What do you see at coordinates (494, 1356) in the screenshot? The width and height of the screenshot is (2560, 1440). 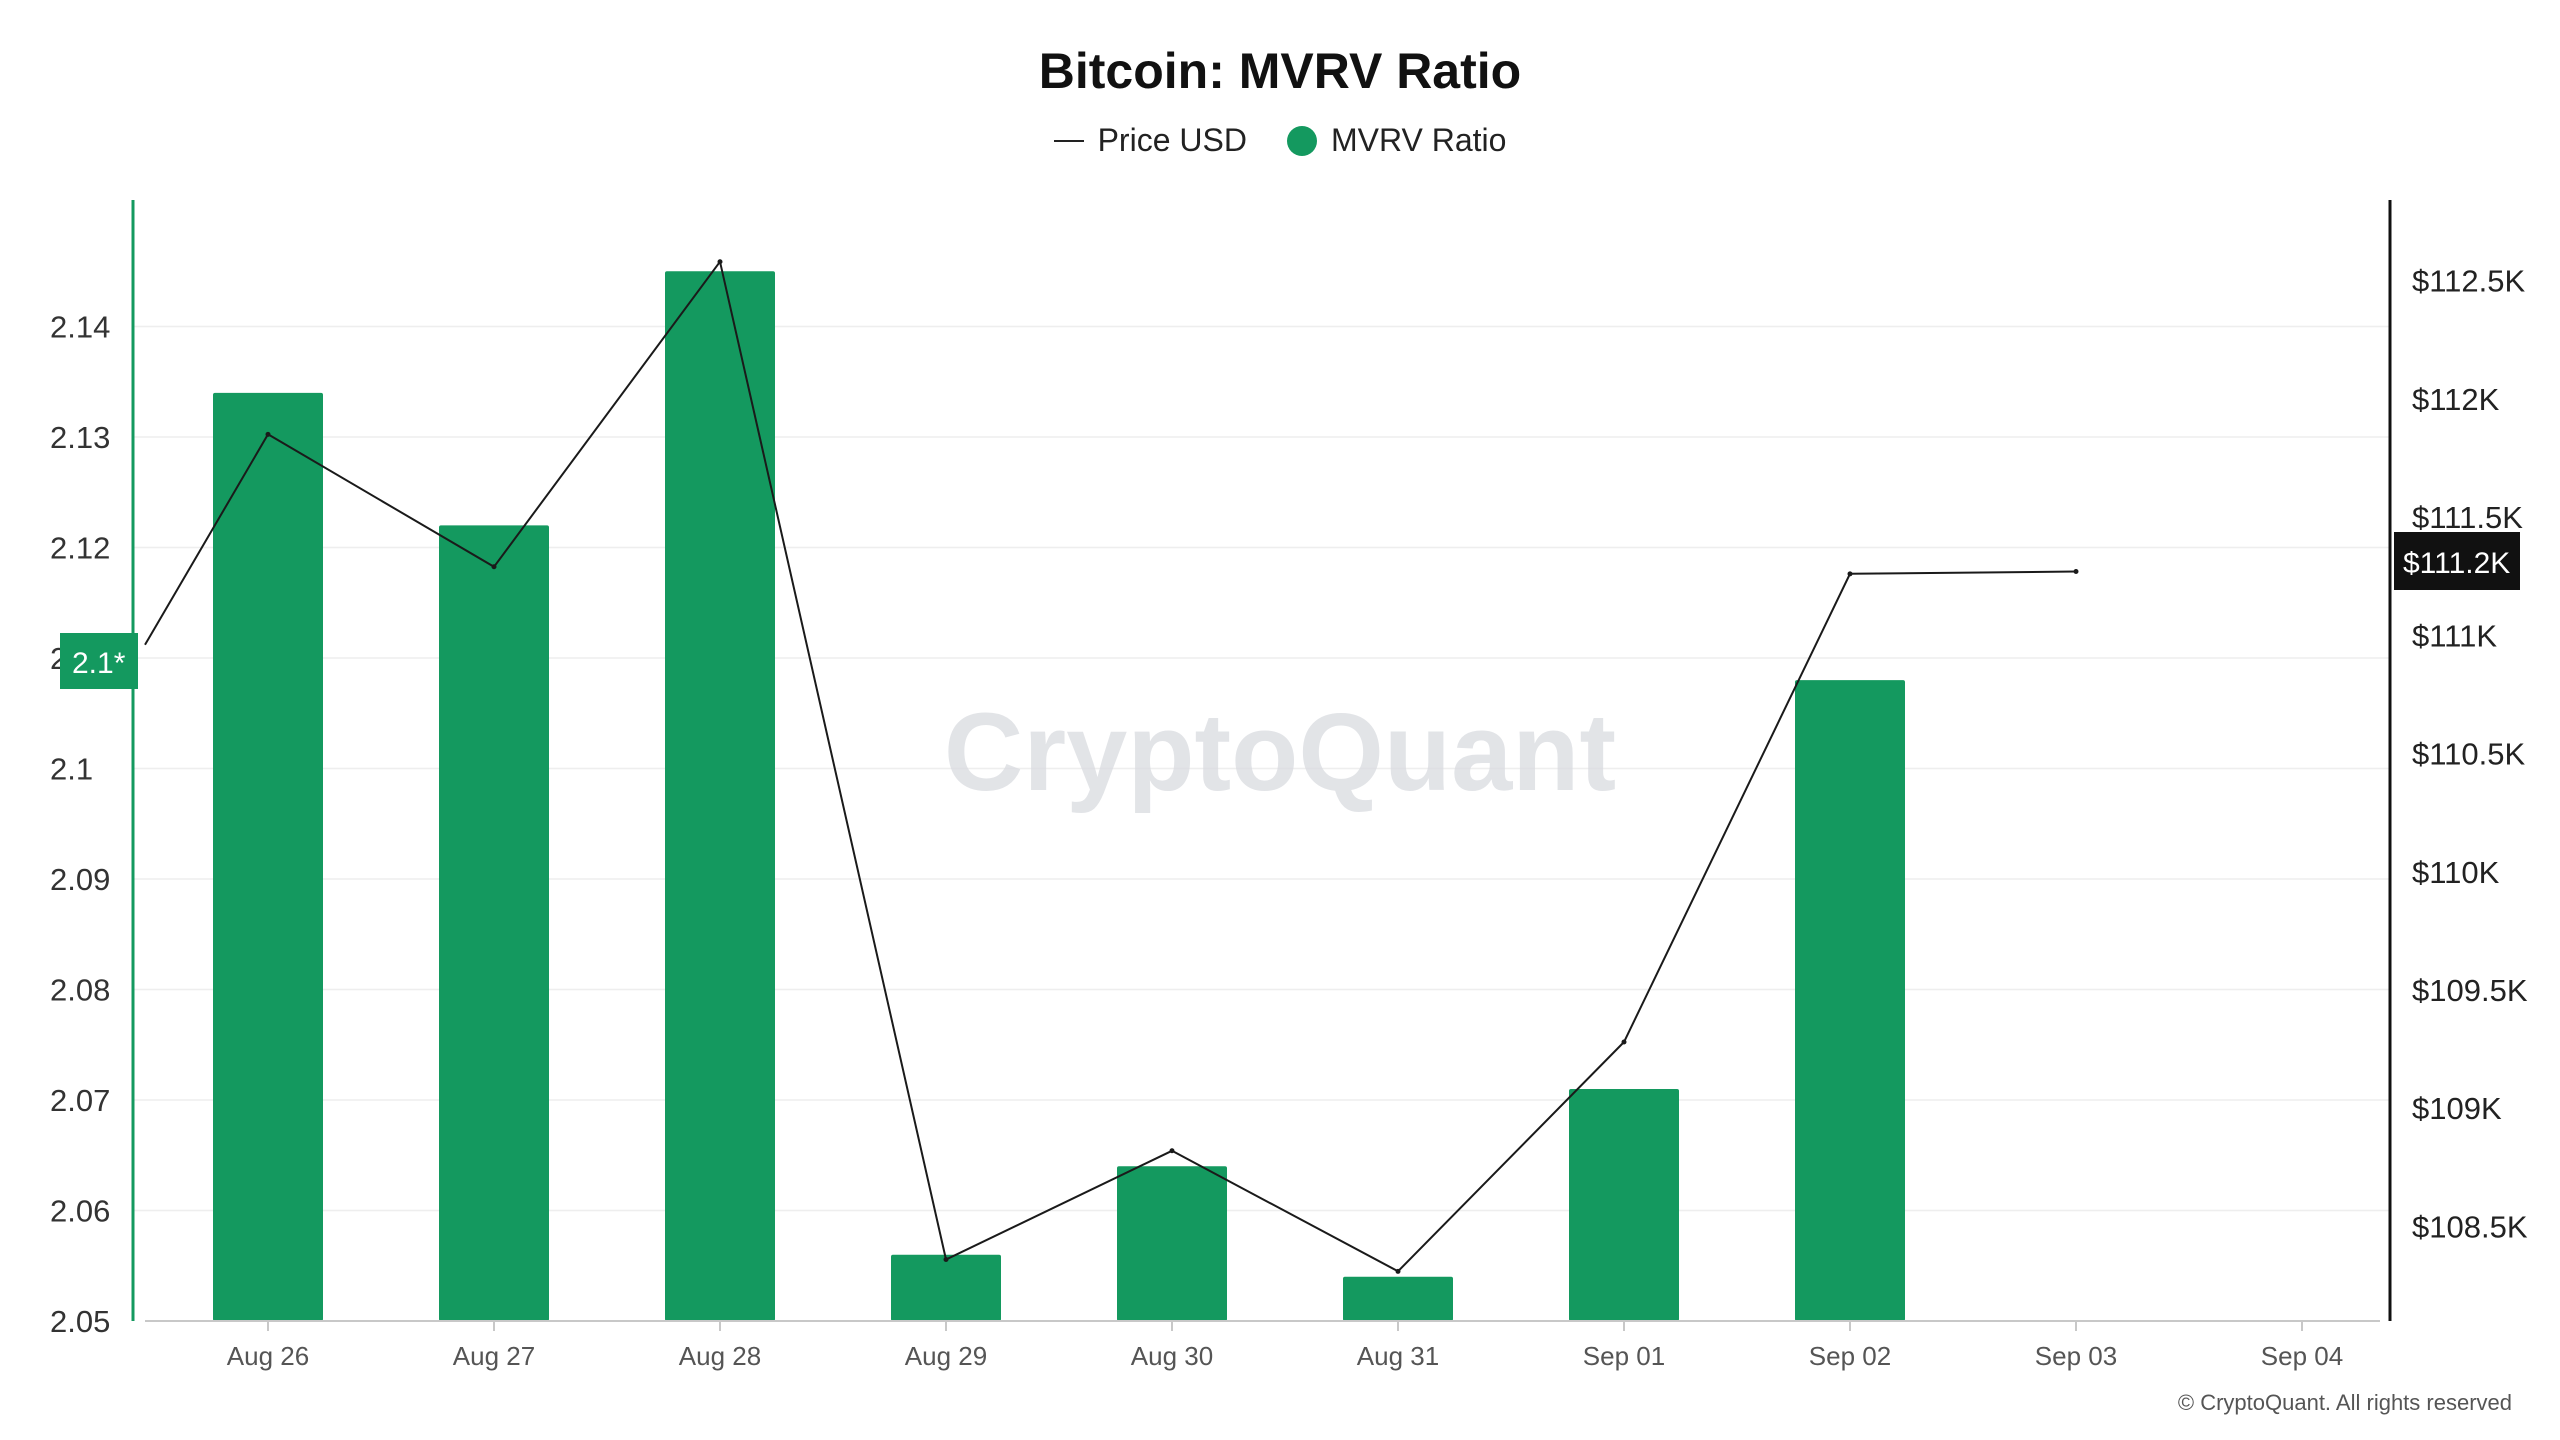 I see `x-tick-label: Aug 27` at bounding box center [494, 1356].